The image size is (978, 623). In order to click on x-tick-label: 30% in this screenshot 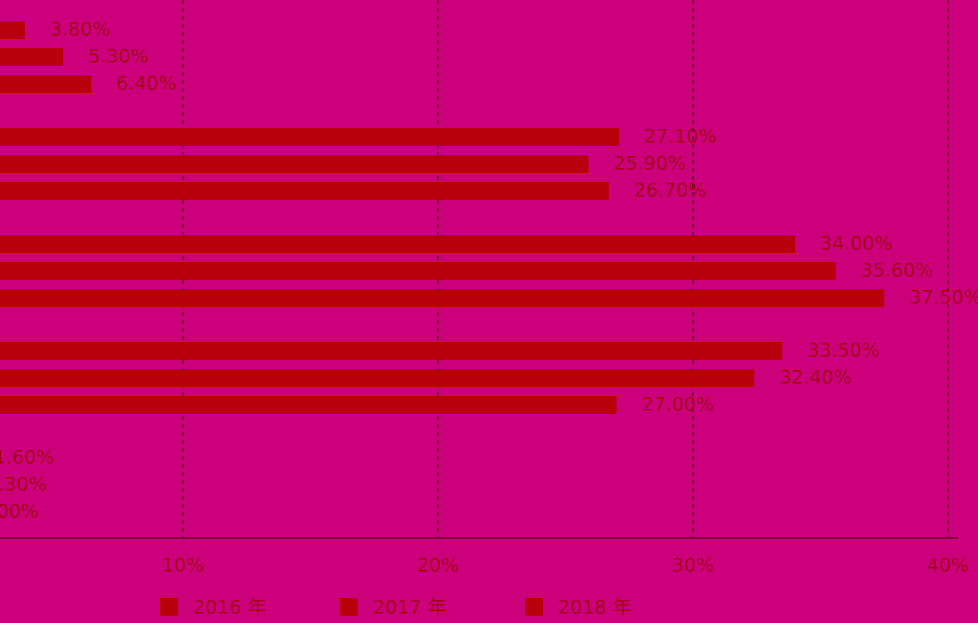, I will do `click(693, 566)`.